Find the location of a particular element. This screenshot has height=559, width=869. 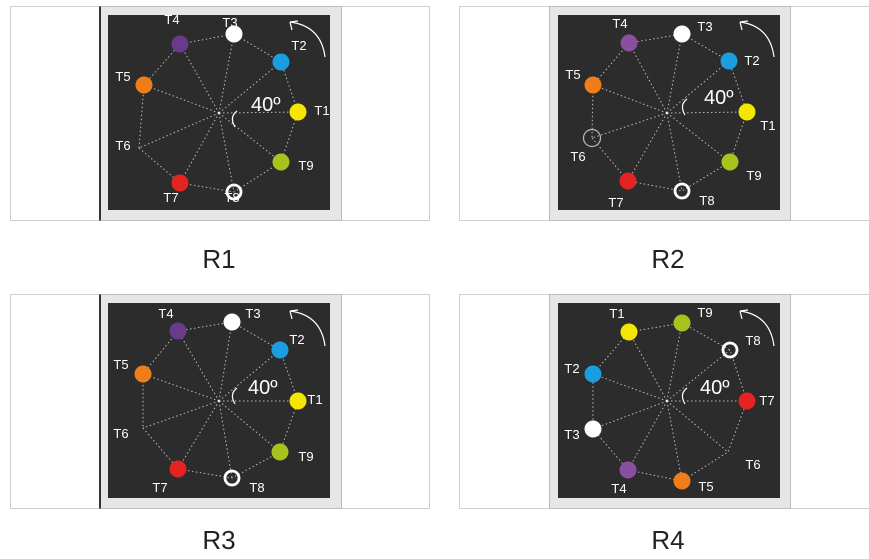

target-t5-label: T5 is located at coordinates (122, 76).